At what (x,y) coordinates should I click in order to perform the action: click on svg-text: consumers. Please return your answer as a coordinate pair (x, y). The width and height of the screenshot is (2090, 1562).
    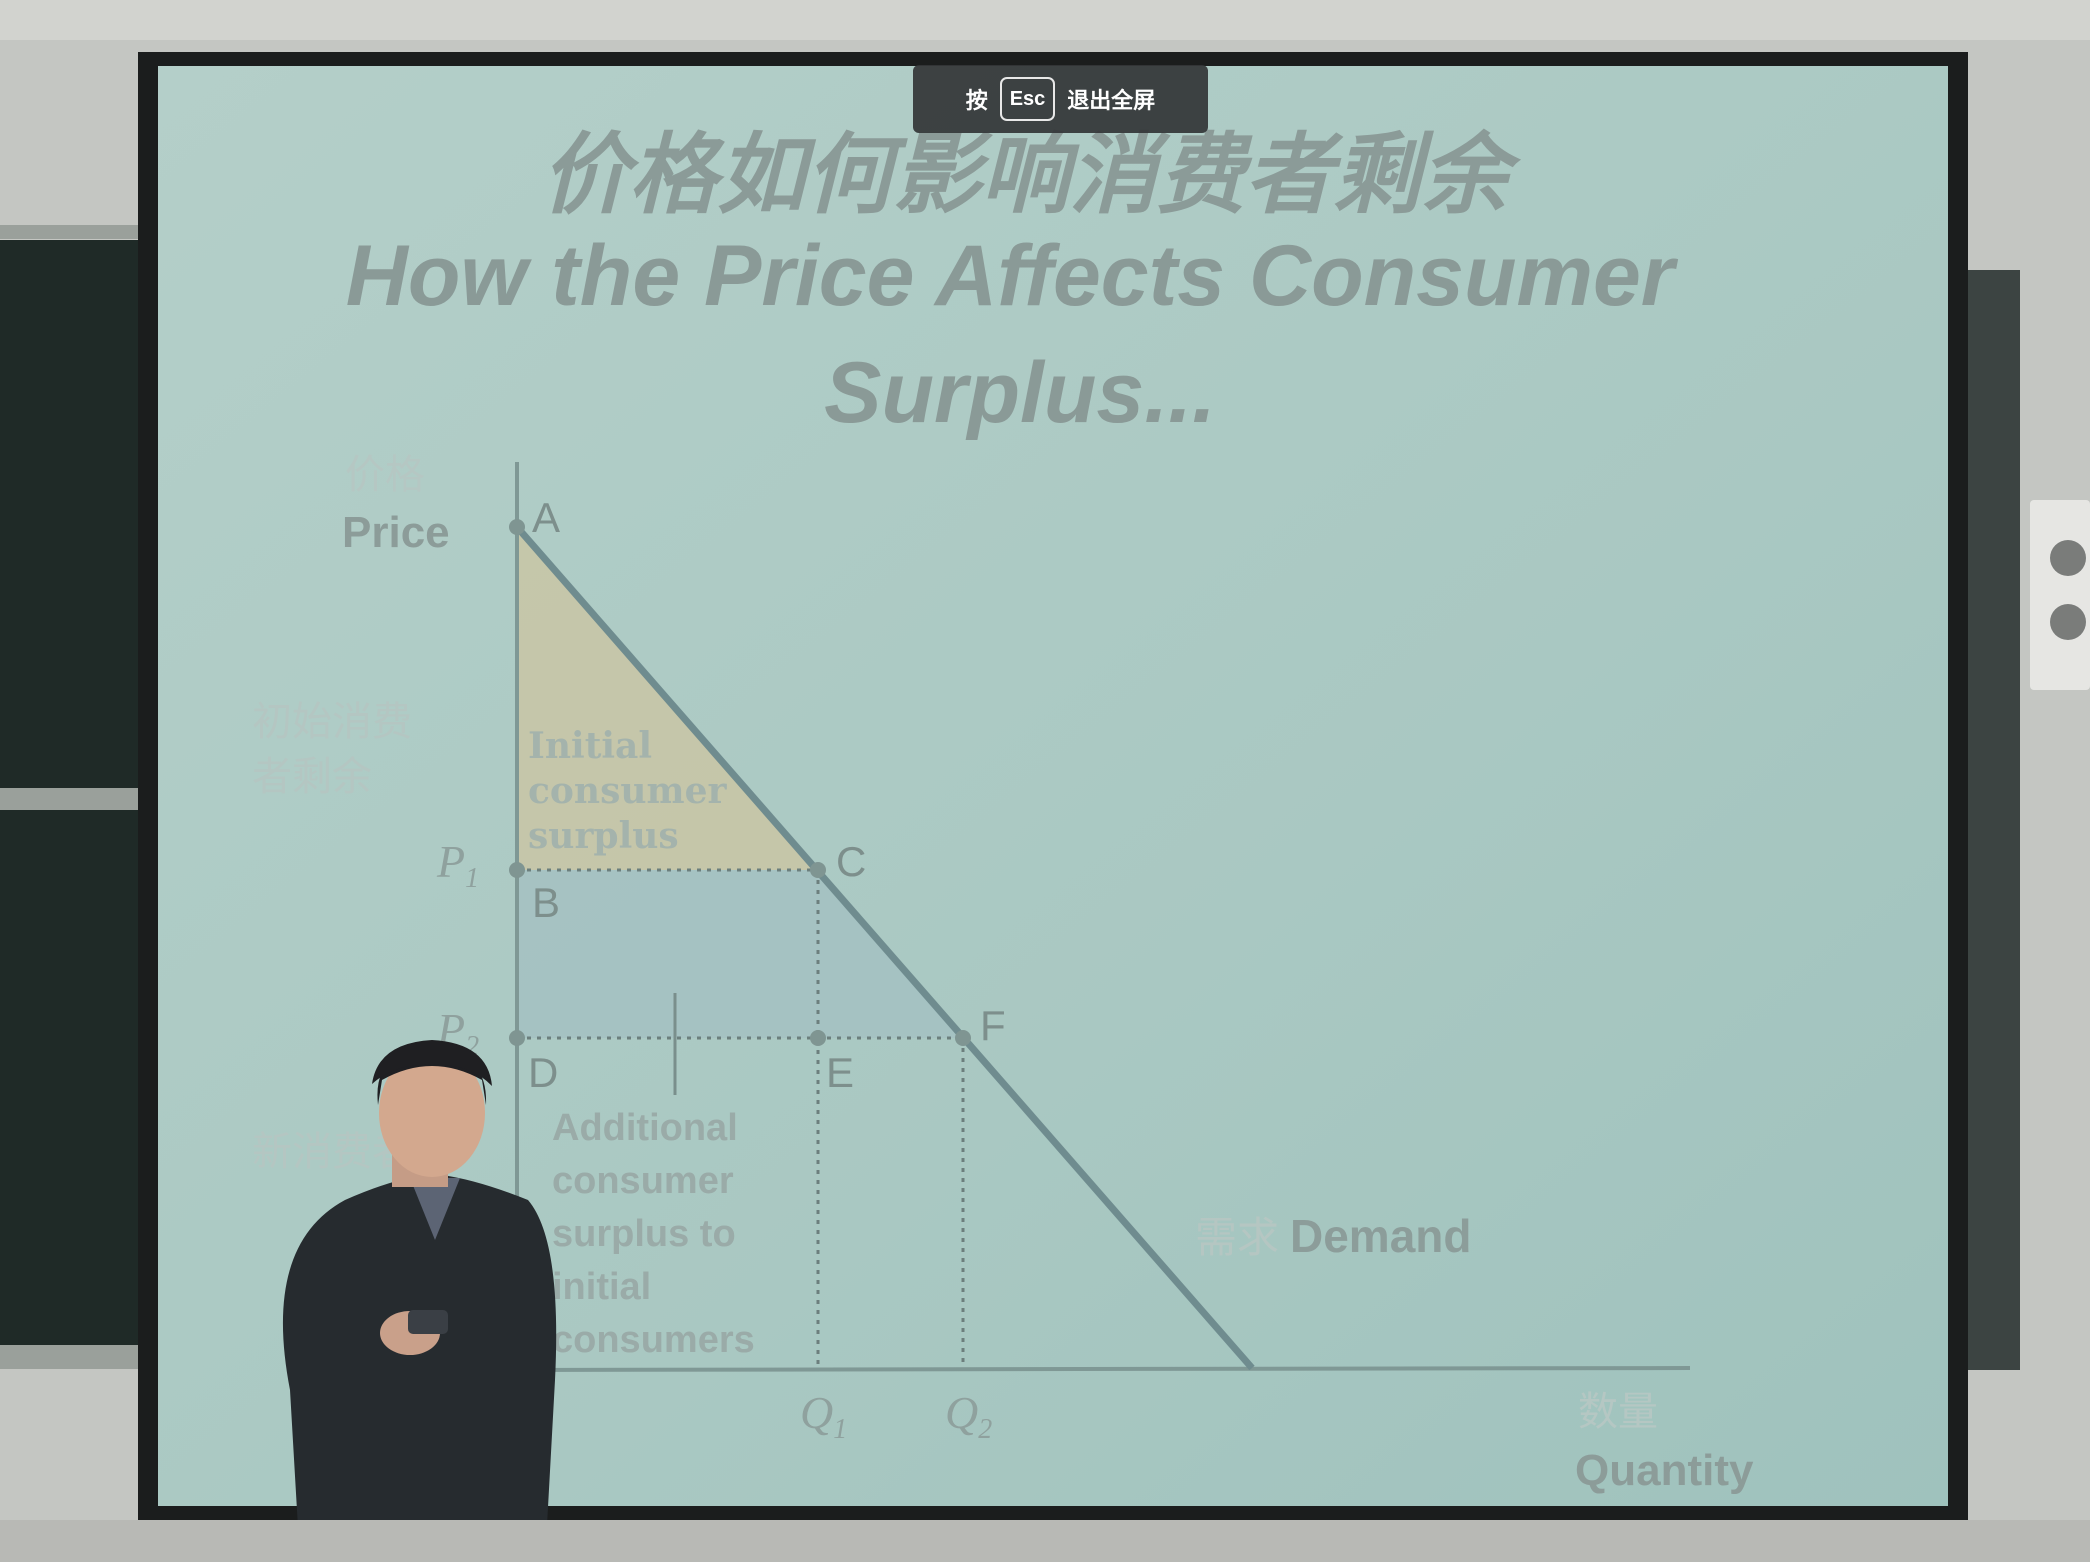
    Looking at the image, I should click on (653, 1340).